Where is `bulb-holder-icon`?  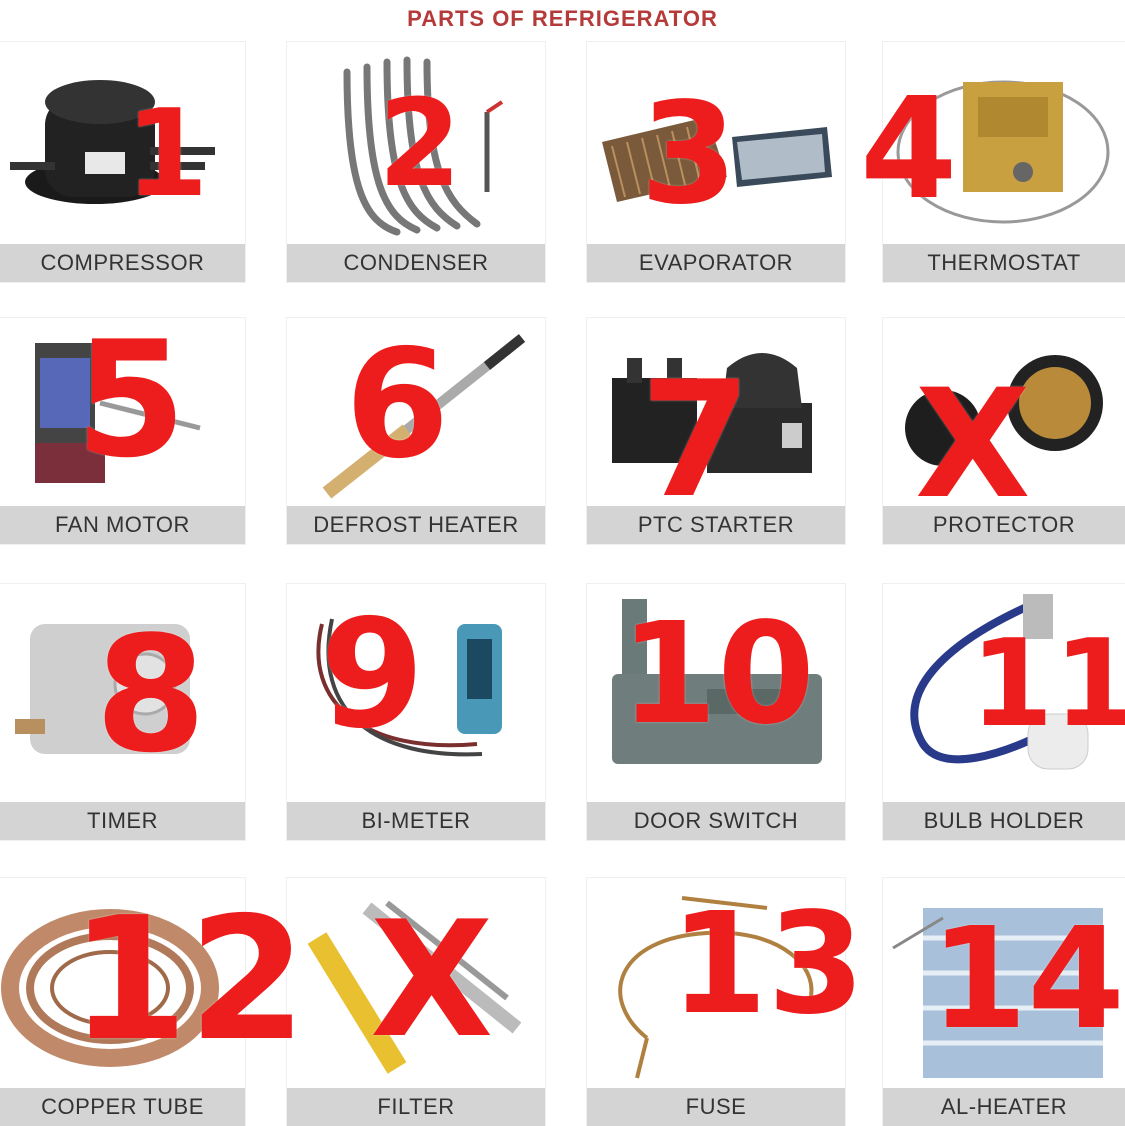 bulb-holder-icon is located at coordinates (1004, 693).